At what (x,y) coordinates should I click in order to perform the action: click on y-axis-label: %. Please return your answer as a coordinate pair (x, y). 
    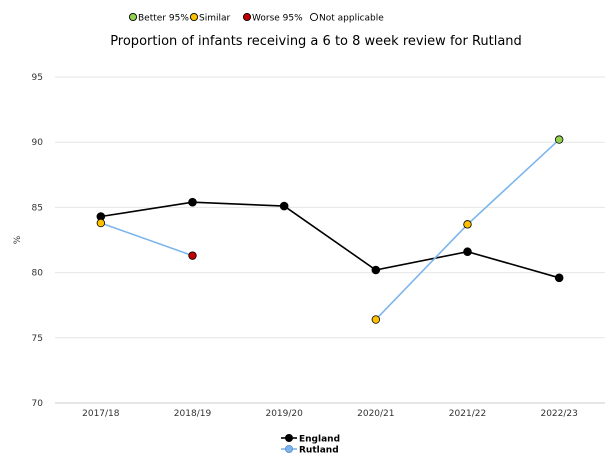
    Looking at the image, I should click on (18, 239).